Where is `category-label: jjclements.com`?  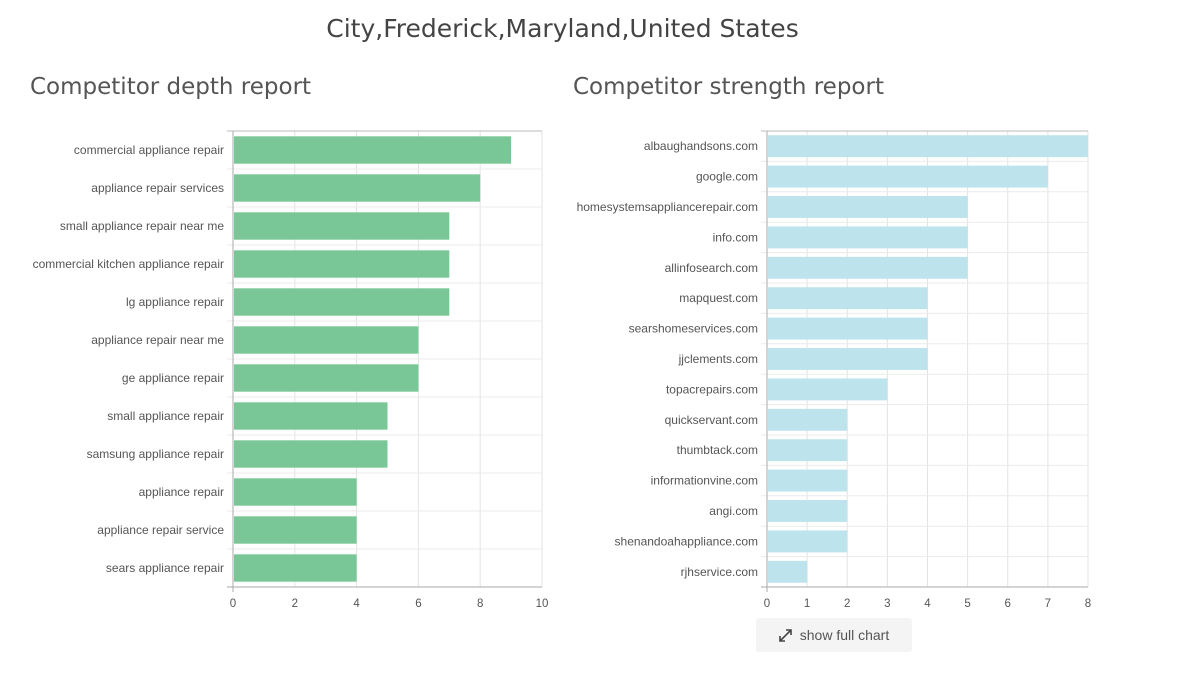 category-label: jjclements.com is located at coordinates (718, 359).